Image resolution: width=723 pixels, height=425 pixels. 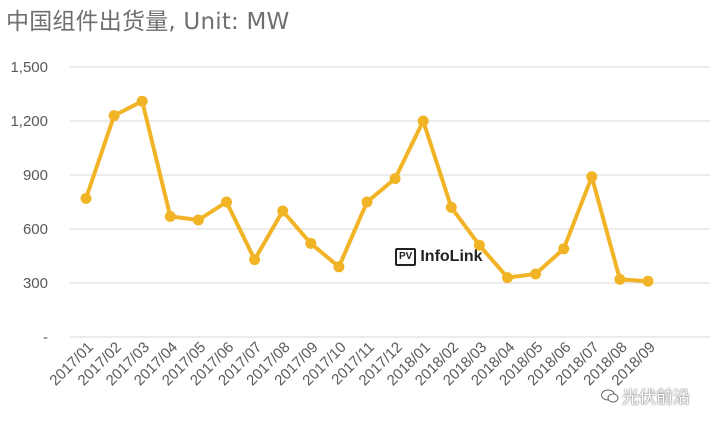 What do you see at coordinates (610, 395) in the screenshot?
I see `wechat-icon` at bounding box center [610, 395].